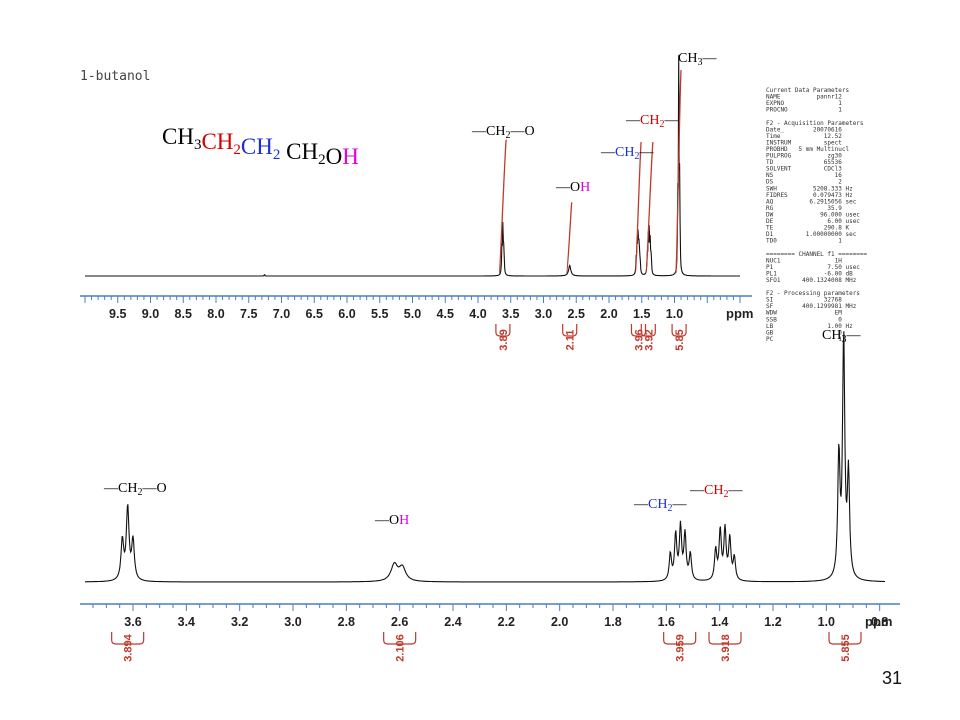 The image size is (960, 720). Describe the element at coordinates (186, 622) in the screenshot. I see `tick-label: 3.4` at that location.